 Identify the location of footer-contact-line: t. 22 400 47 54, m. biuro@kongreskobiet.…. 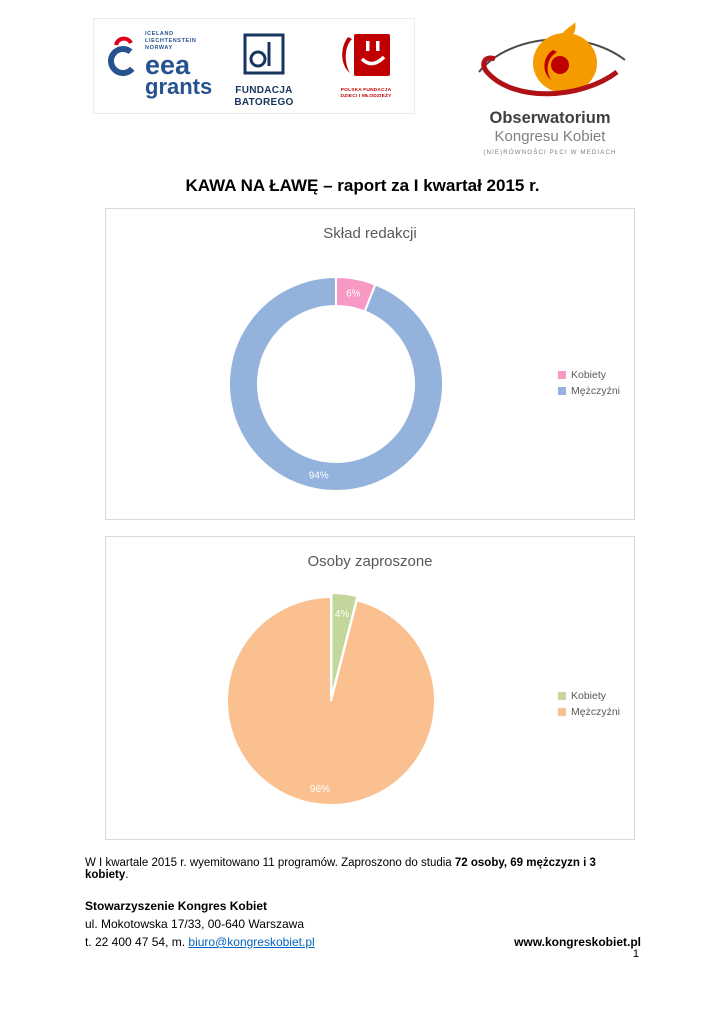
(363, 942).